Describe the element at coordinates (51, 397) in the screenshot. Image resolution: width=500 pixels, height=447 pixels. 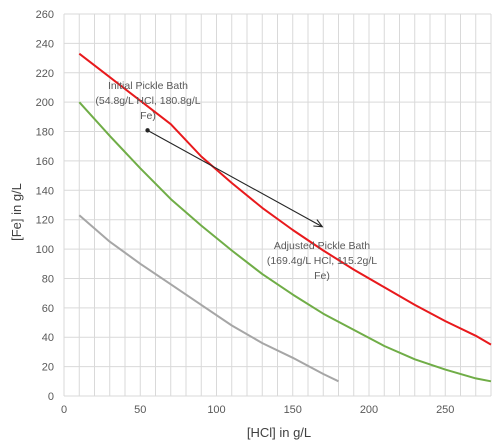
I see `y-tick-label: 0` at that location.